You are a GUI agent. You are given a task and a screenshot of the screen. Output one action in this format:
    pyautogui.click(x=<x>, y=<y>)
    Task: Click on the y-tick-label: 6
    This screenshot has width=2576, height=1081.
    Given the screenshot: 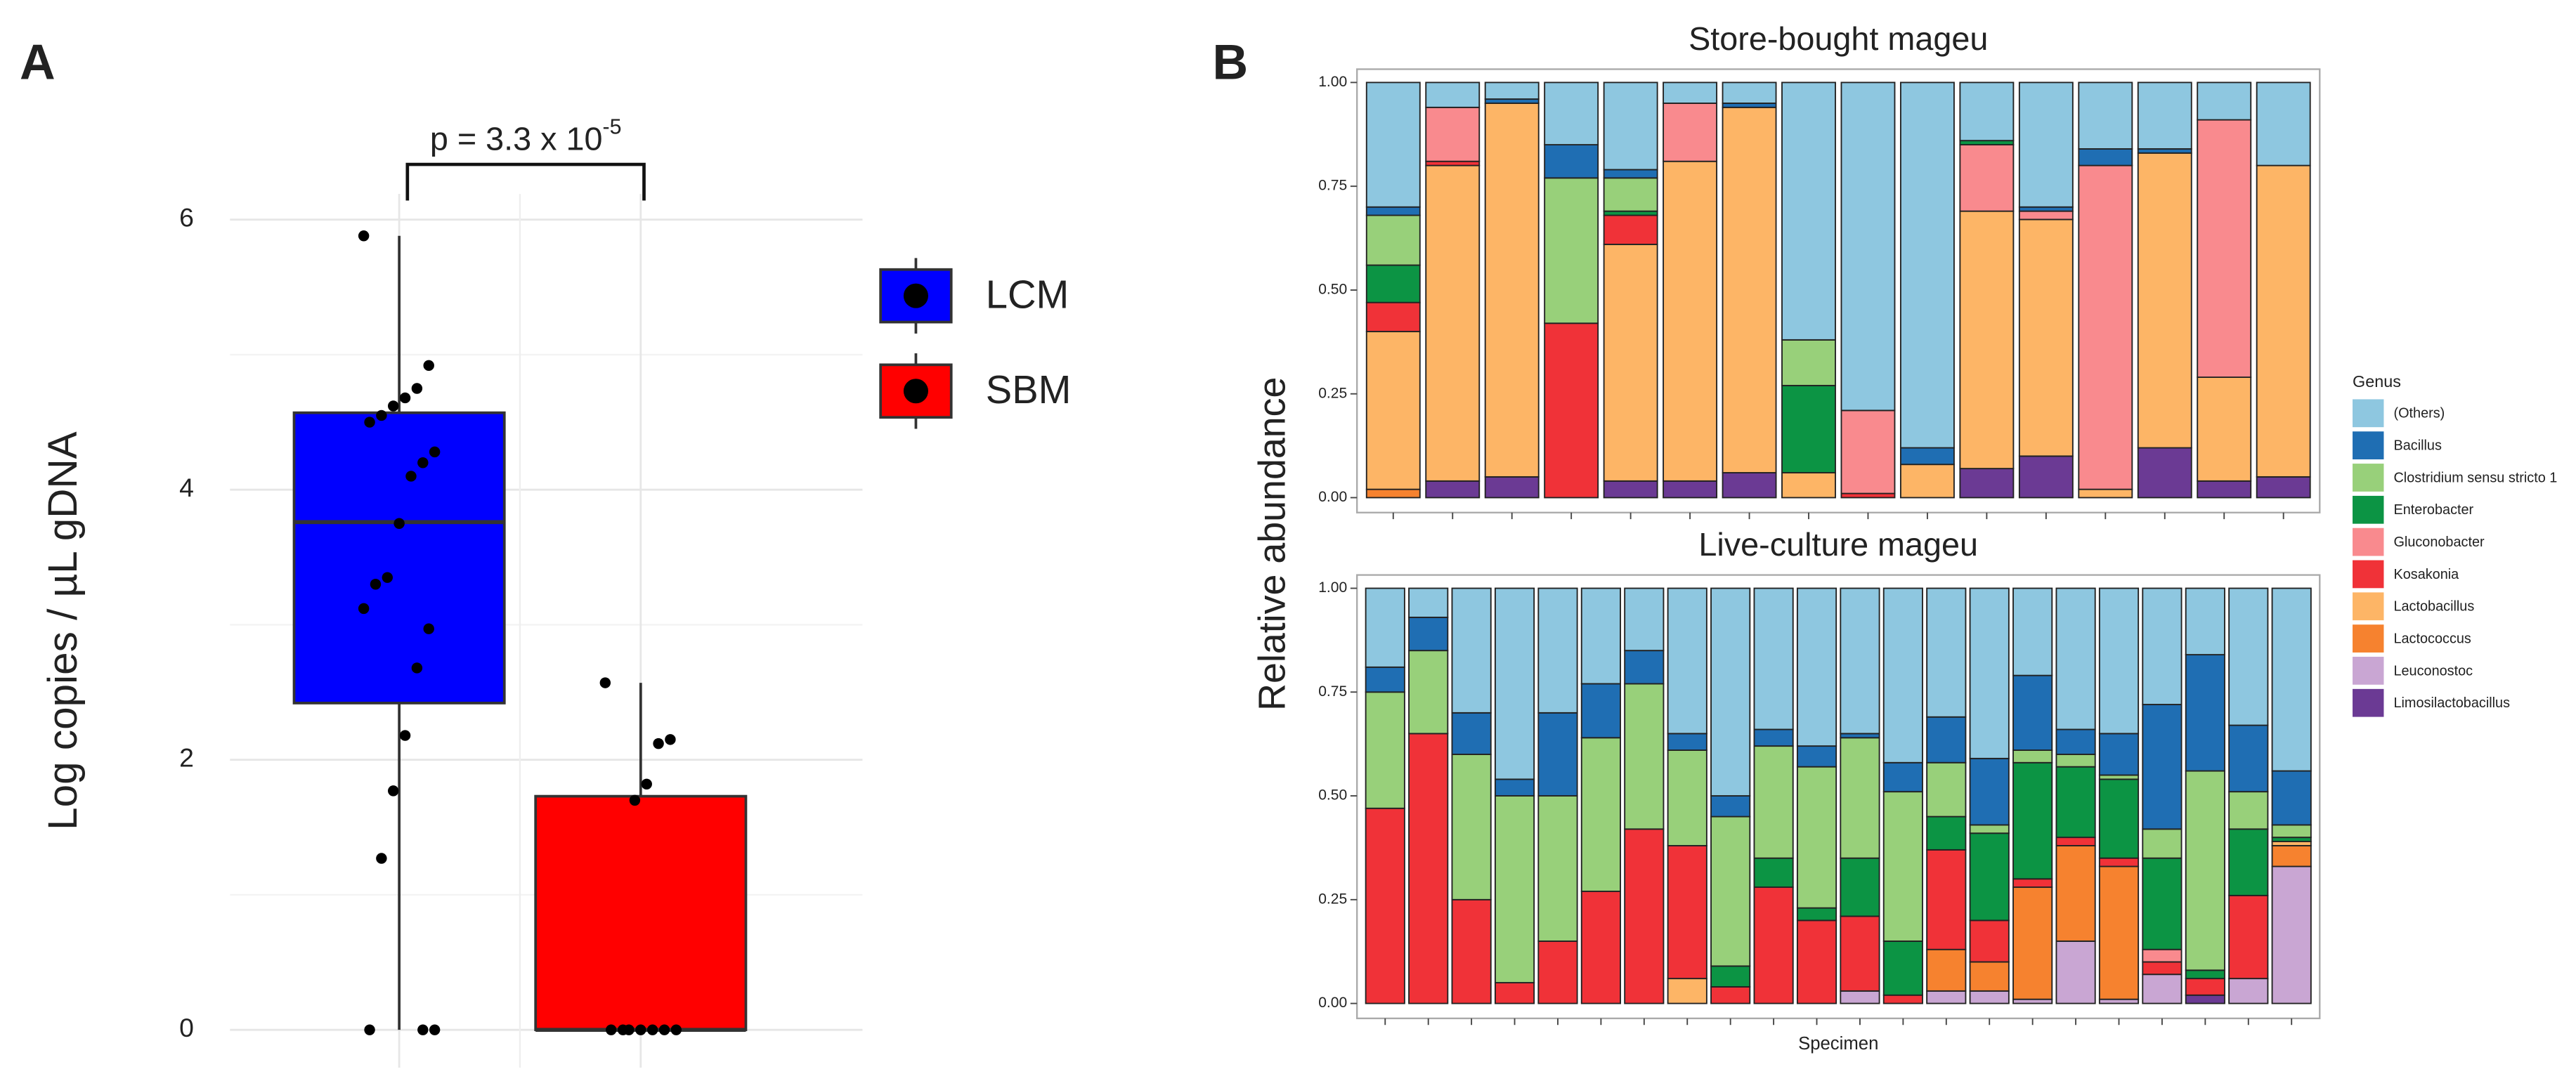 What is the action you would take?
    pyautogui.click(x=187, y=217)
    